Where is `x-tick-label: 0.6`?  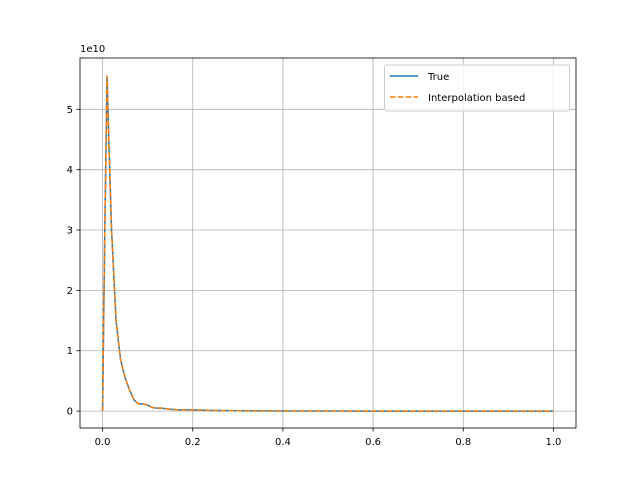 x-tick-label: 0.6 is located at coordinates (373, 442).